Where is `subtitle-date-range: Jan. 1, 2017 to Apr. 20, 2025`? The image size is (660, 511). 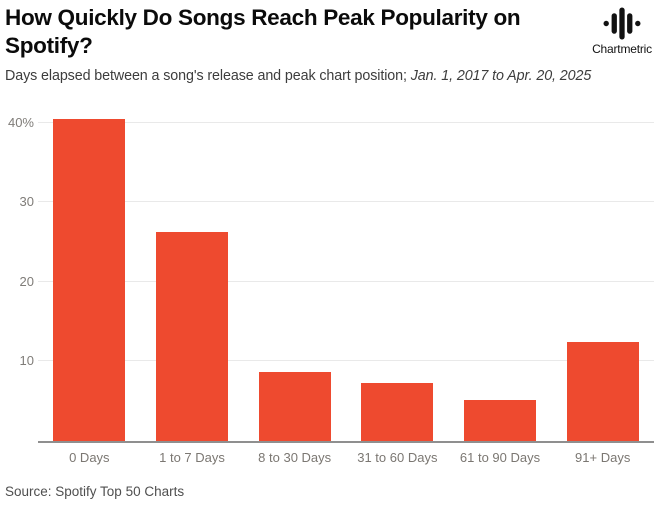
subtitle-date-range: Jan. 1, 2017 to Apr. 20, 2025 is located at coordinates (501, 75).